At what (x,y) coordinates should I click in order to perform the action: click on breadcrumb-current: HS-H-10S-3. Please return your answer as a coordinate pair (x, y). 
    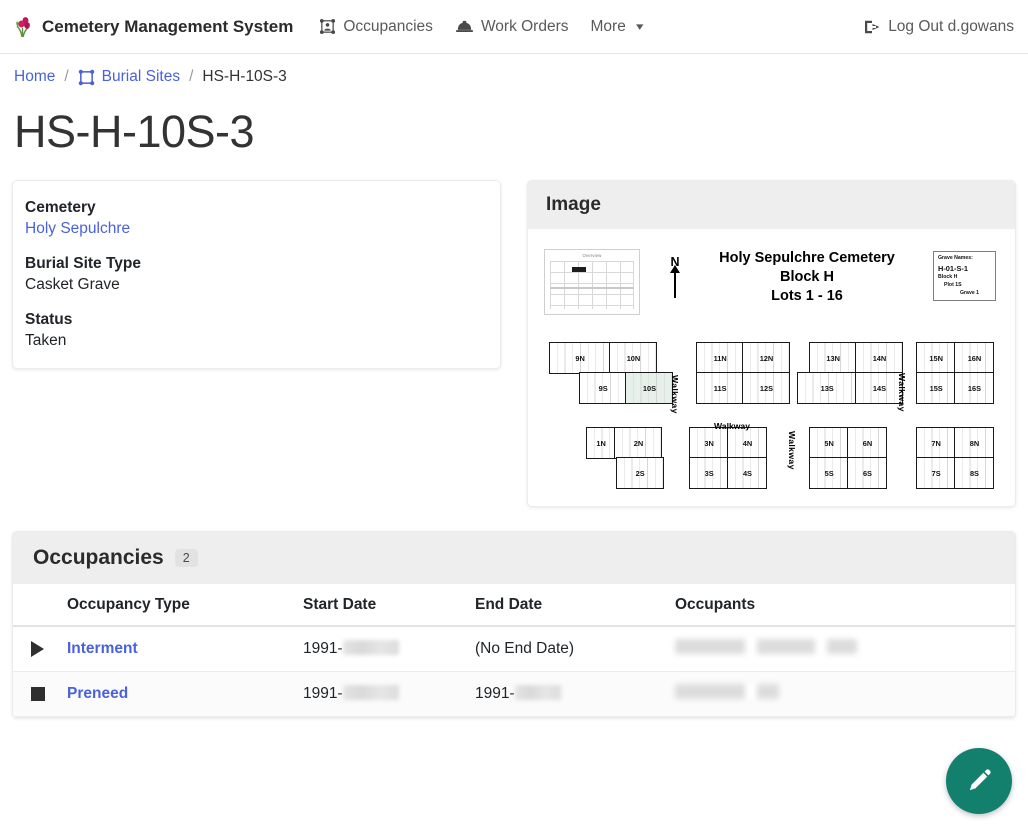
    Looking at the image, I should click on (244, 76).